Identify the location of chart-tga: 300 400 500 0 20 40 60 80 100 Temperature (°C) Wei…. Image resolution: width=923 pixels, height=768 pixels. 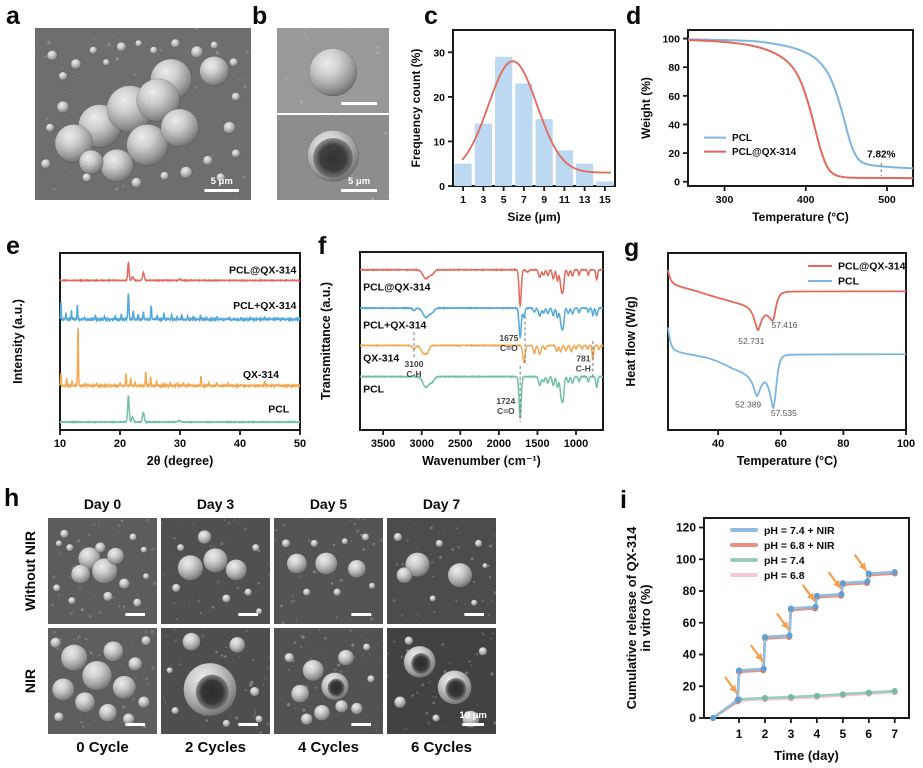
(776, 126).